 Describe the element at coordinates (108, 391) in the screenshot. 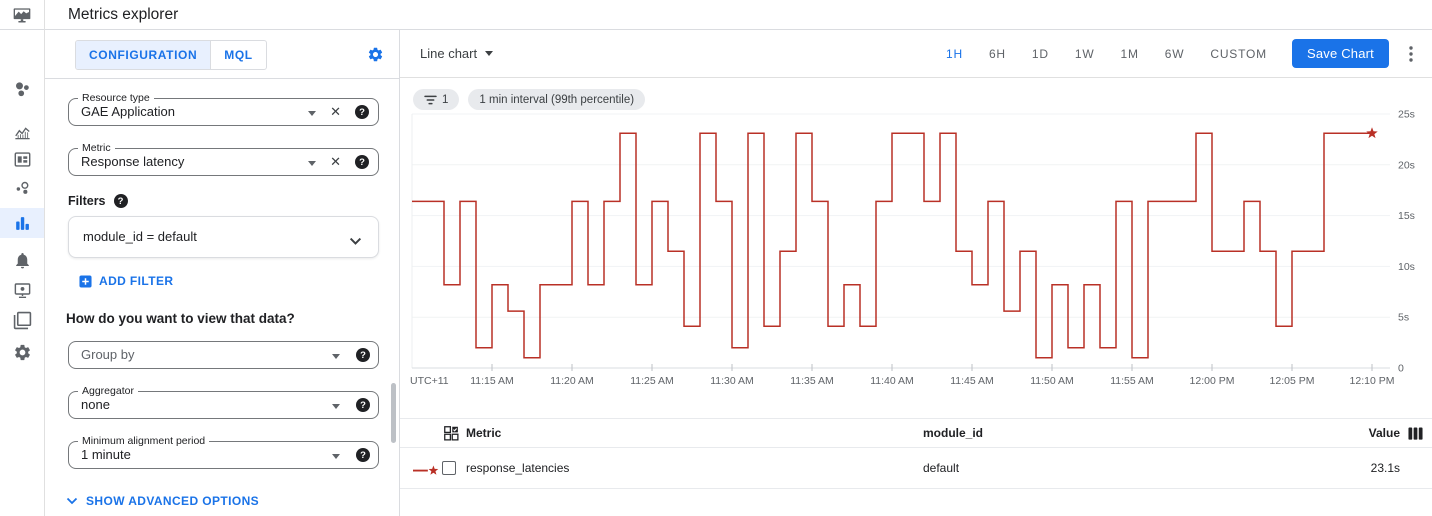

I see `aggregator-label: Aggregator` at that location.